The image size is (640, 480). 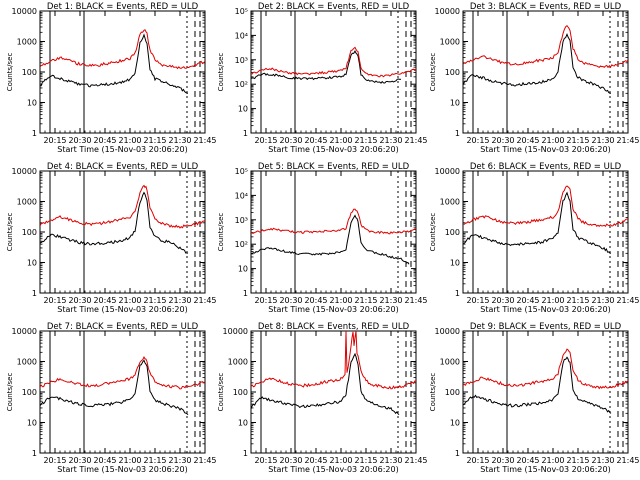 I want to click on panel-title: Det 1: BLACK = Events, RED = ULD, so click(x=123, y=7).